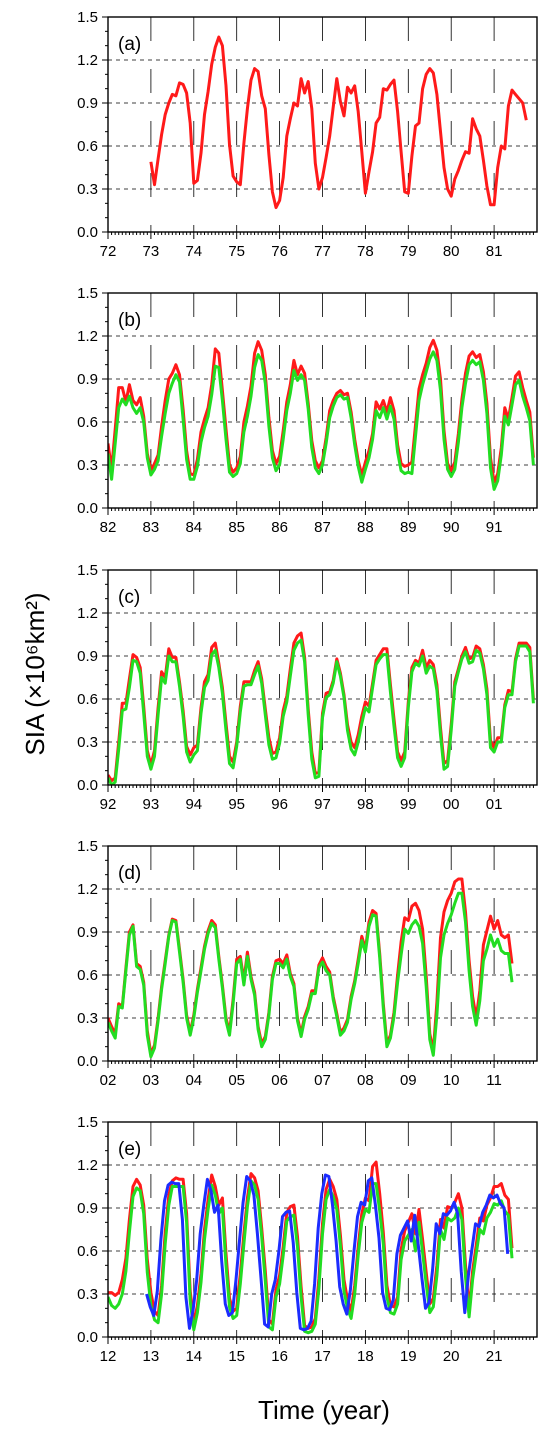 The height and width of the screenshot is (1446, 550). What do you see at coordinates (108, 1356) in the screenshot?
I see `x-tick-label: 12` at bounding box center [108, 1356].